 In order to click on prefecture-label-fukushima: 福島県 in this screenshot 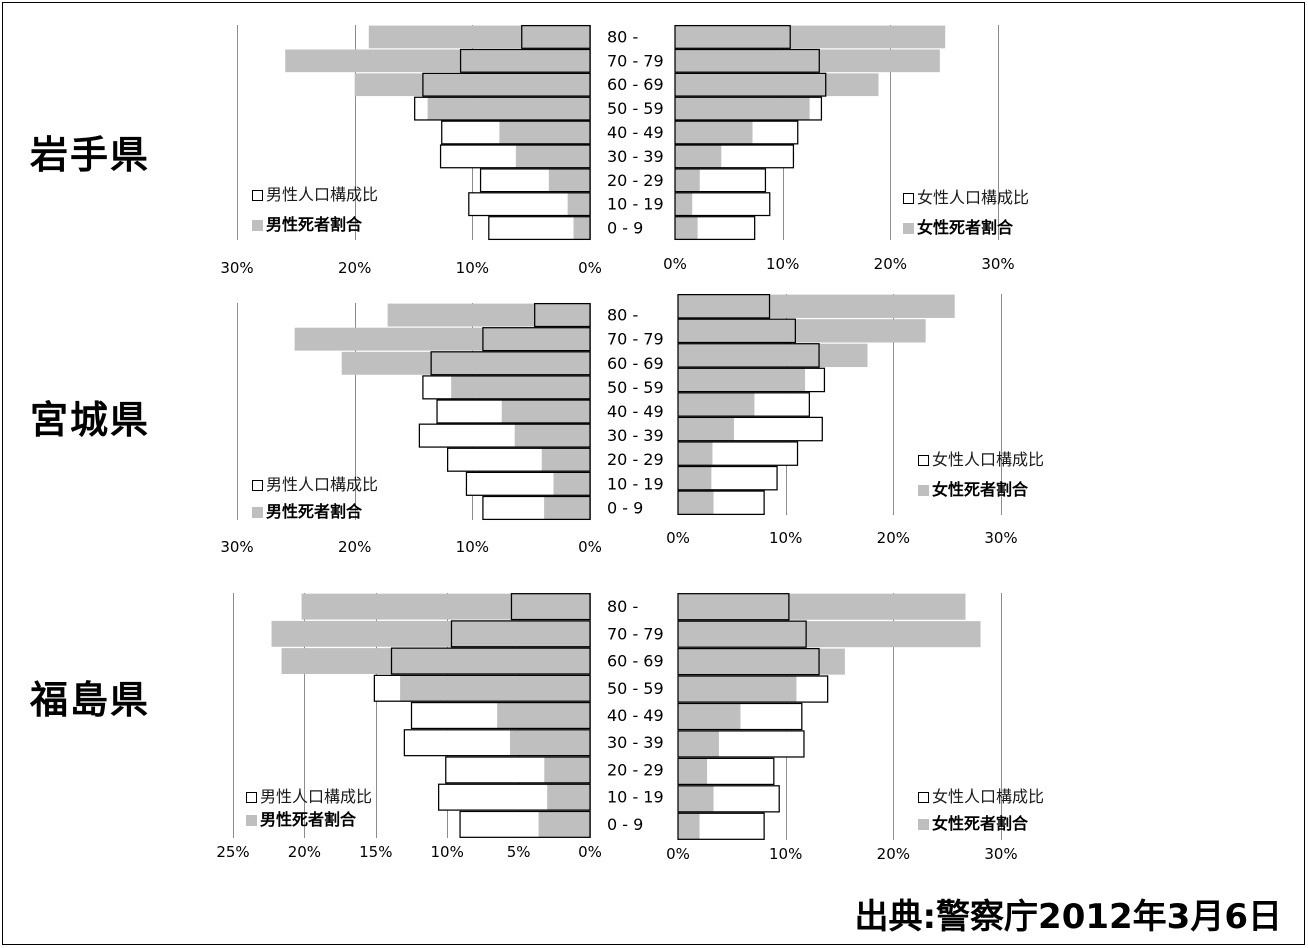, I will do `click(90, 700)`.